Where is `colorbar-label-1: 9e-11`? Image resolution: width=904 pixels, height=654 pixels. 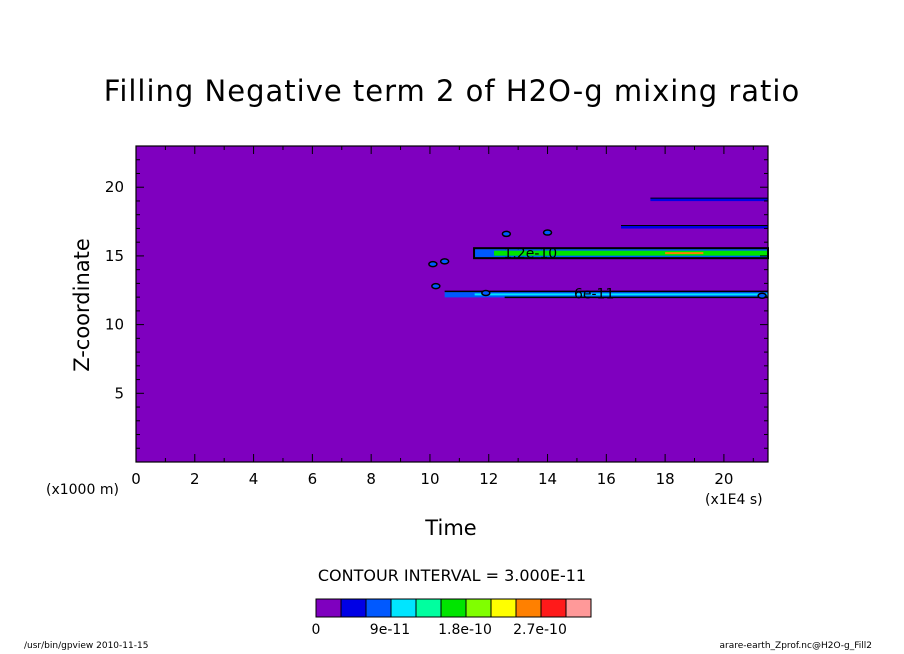
colorbar-label-1: 9e-11 is located at coordinates (390, 630).